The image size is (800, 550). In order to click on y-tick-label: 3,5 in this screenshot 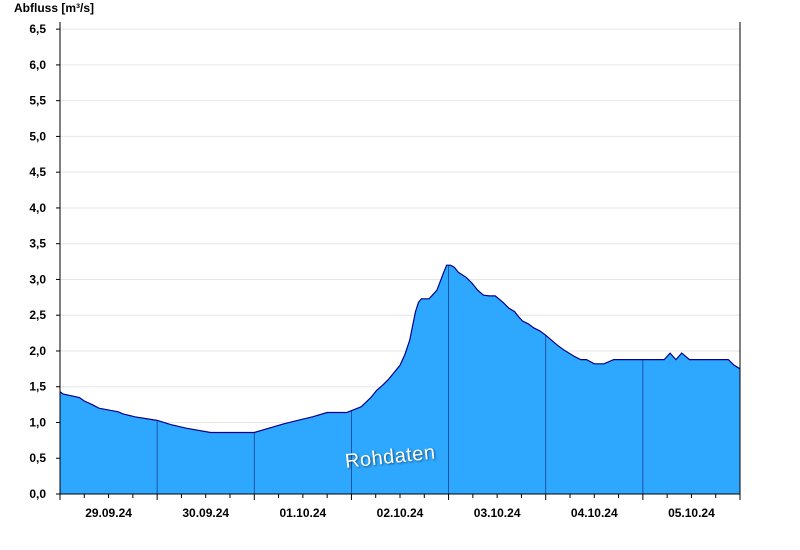, I will do `click(37, 244)`.